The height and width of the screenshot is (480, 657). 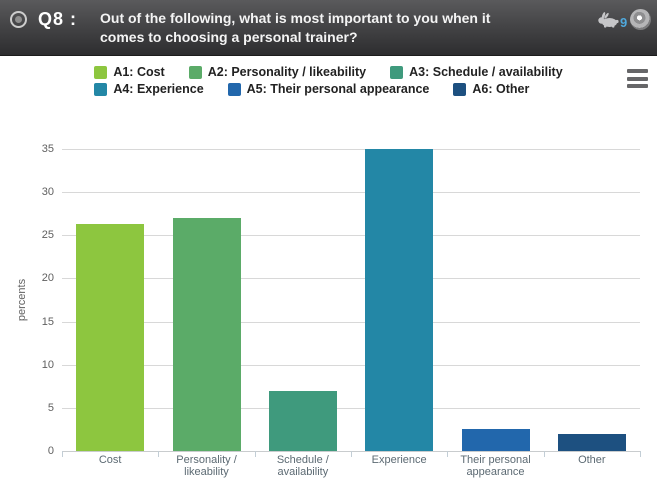 What do you see at coordinates (640, 19) in the screenshot?
I see `target-record-icon` at bounding box center [640, 19].